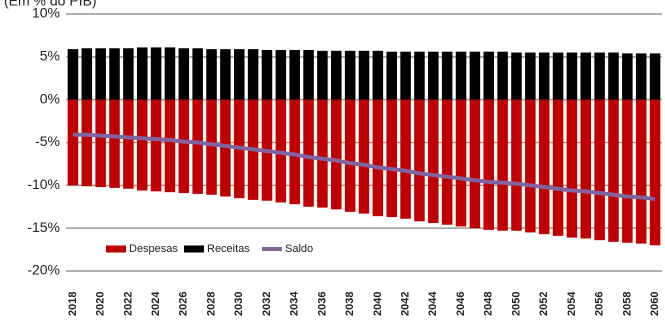 This screenshot has width=665, height=320. Describe the element at coordinates (350, 304) in the screenshot. I see `x-tick-label: 2038` at that location.